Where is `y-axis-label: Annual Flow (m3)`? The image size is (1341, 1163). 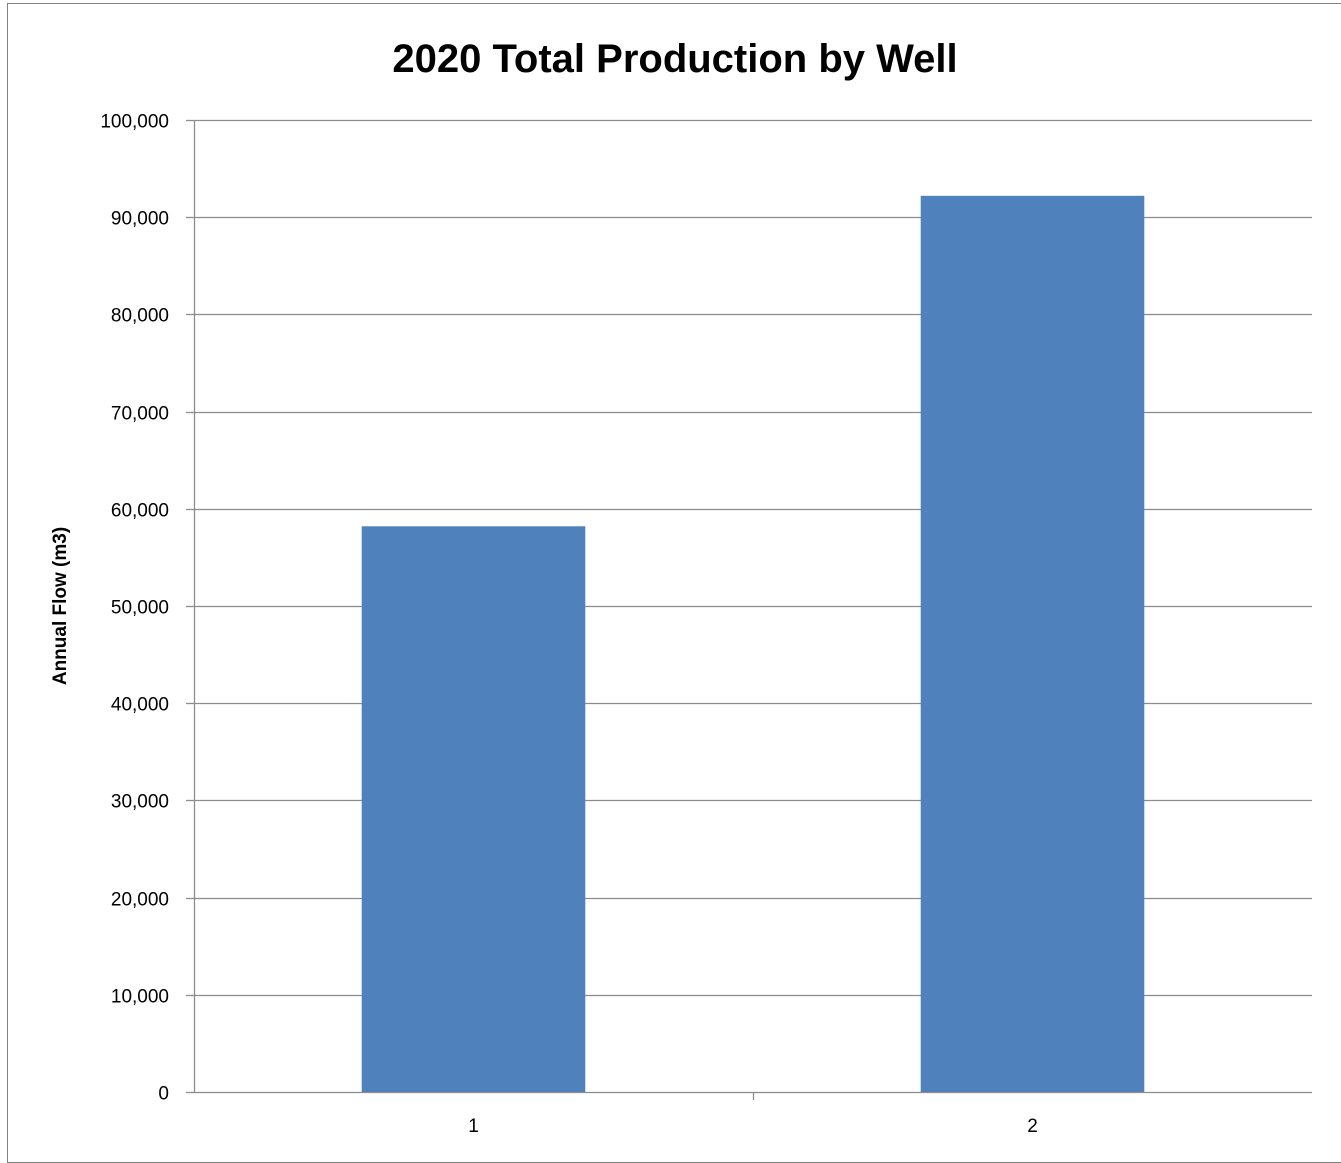
y-axis-label: Annual Flow (m3) is located at coordinates (60, 606).